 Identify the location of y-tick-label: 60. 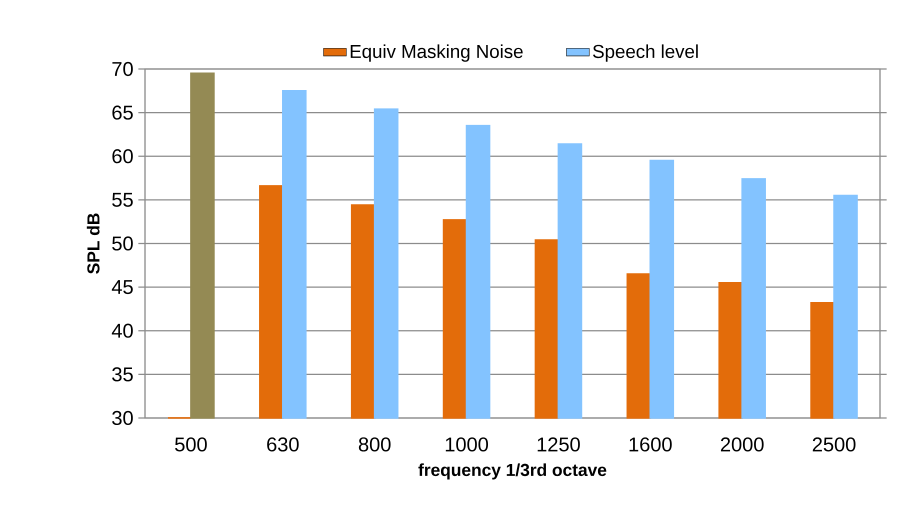
(122, 156).